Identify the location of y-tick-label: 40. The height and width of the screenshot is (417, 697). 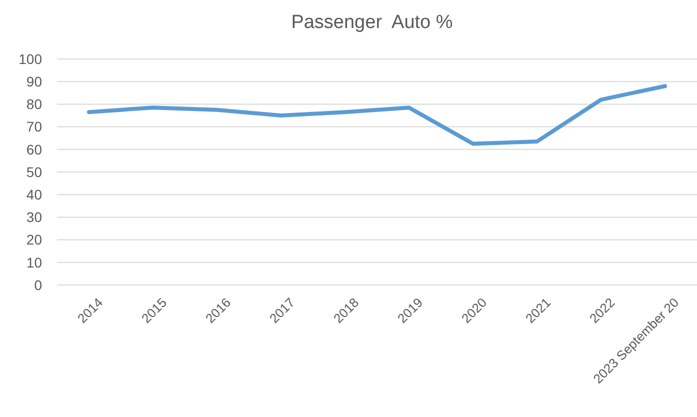
(34, 194).